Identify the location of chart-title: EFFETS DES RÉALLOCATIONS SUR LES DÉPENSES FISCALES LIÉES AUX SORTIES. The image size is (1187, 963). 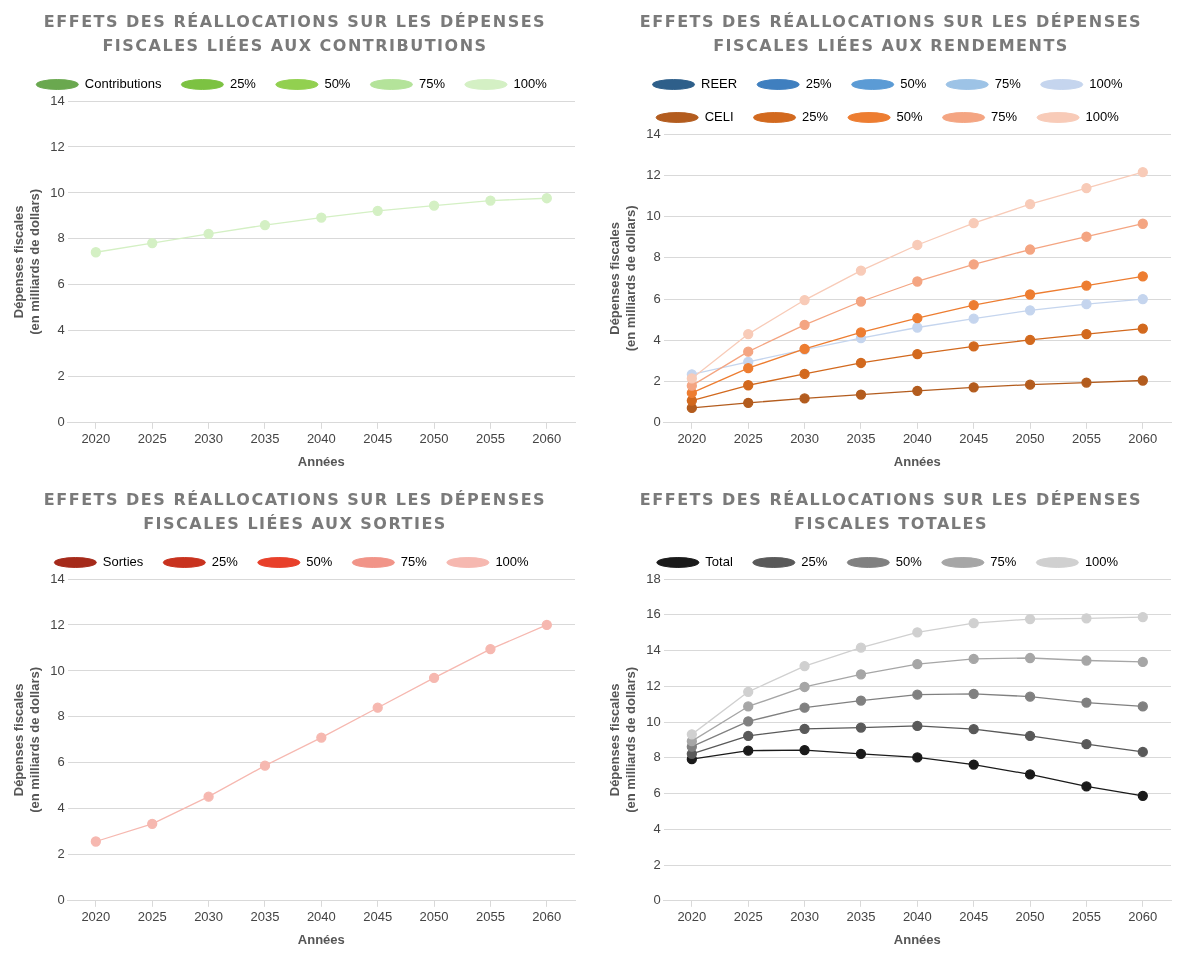
(295, 512).